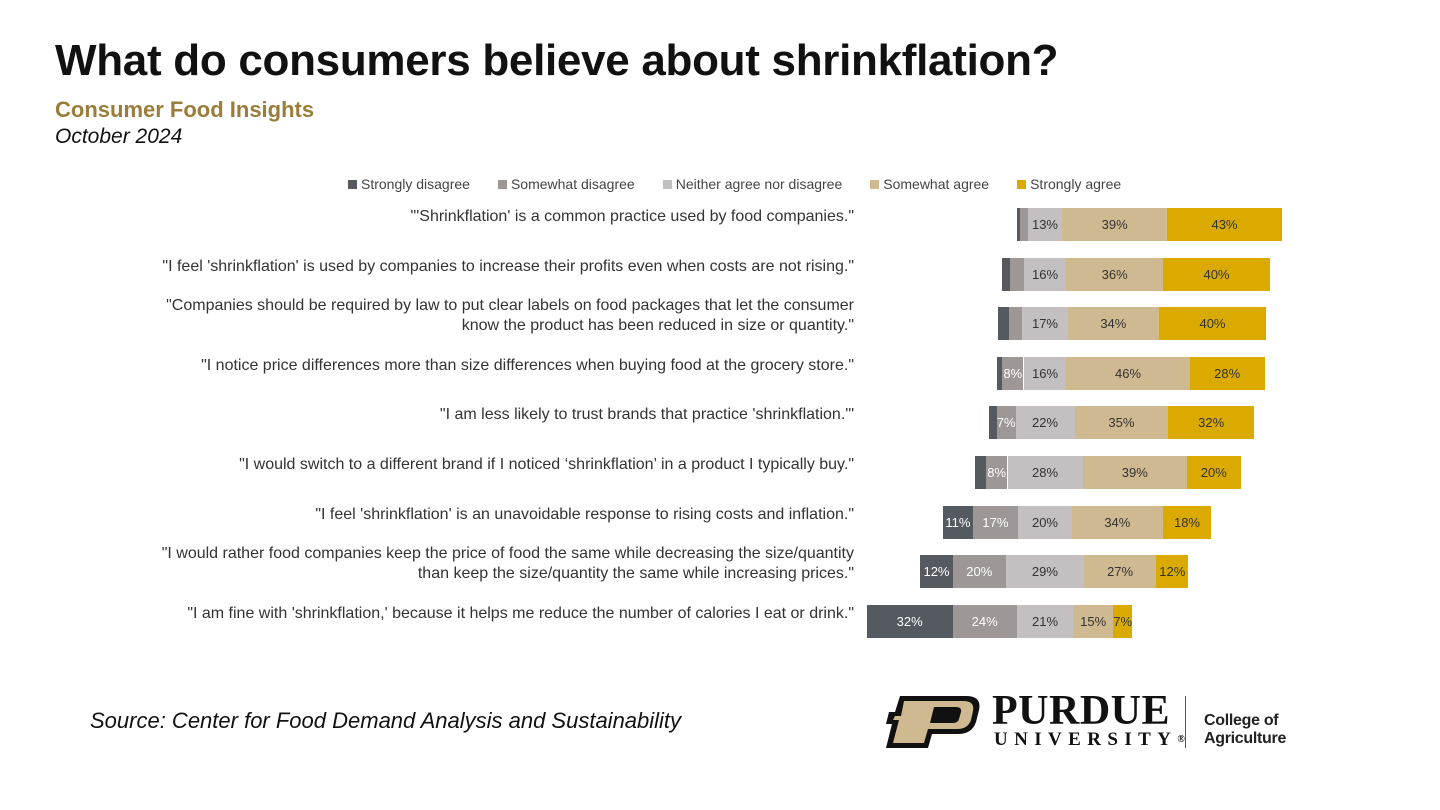 The width and height of the screenshot is (1440, 810). What do you see at coordinates (572, 184) in the screenshot?
I see `legend-label: Somewhat disagree` at bounding box center [572, 184].